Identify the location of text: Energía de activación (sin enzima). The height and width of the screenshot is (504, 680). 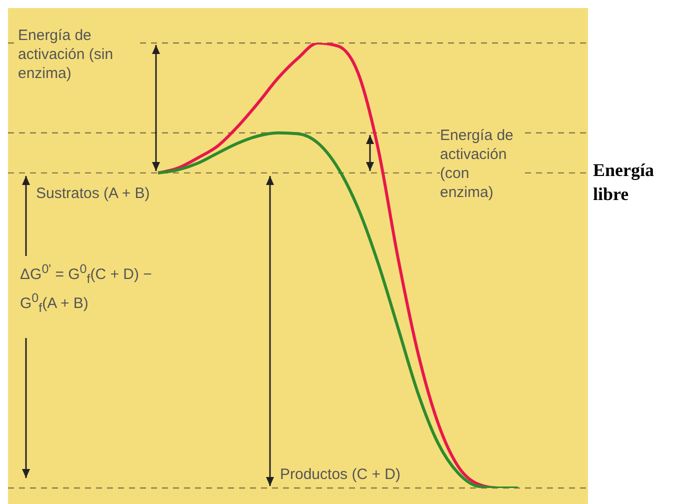
(78, 54).